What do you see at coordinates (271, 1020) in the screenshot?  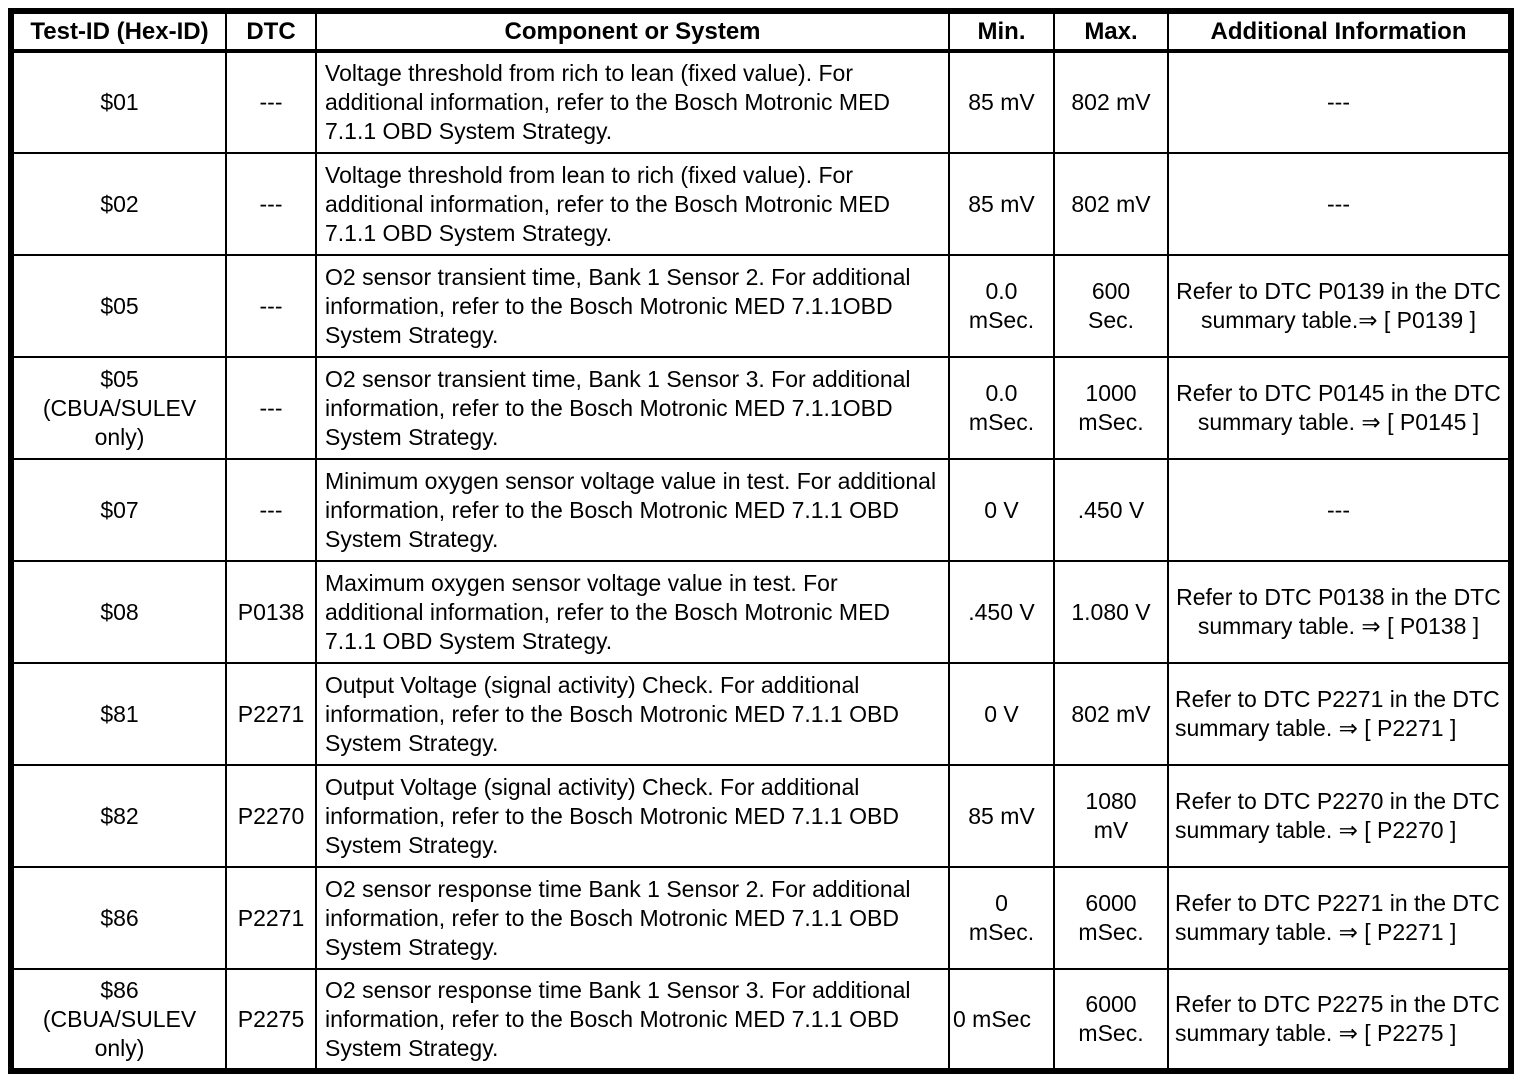 I see `dtc-cell: P2275` at bounding box center [271, 1020].